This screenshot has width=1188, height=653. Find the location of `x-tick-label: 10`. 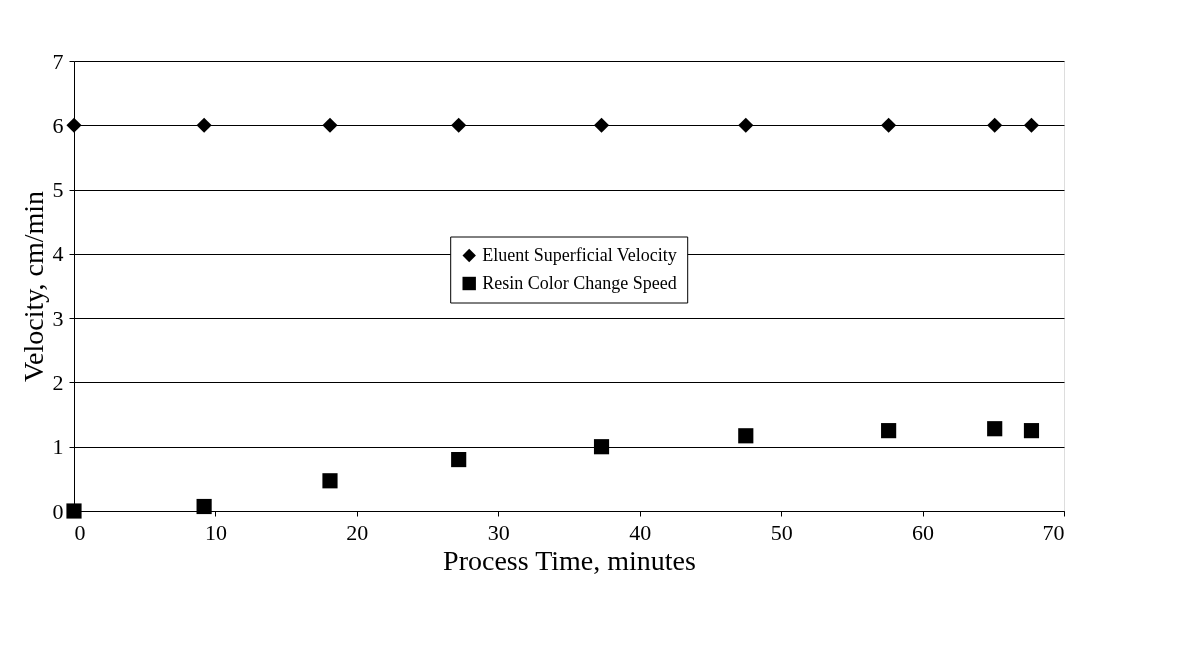

x-tick-label: 10 is located at coordinates (215, 532).